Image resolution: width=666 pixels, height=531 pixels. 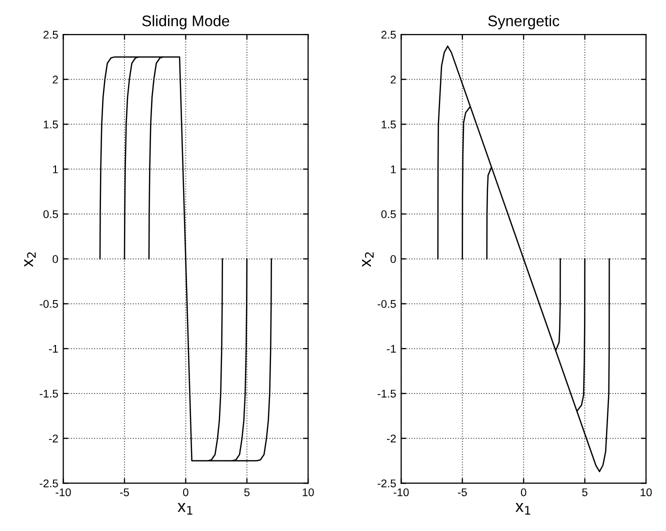 What do you see at coordinates (524, 22) in the screenshot?
I see `chart-title: Synergetic` at bounding box center [524, 22].